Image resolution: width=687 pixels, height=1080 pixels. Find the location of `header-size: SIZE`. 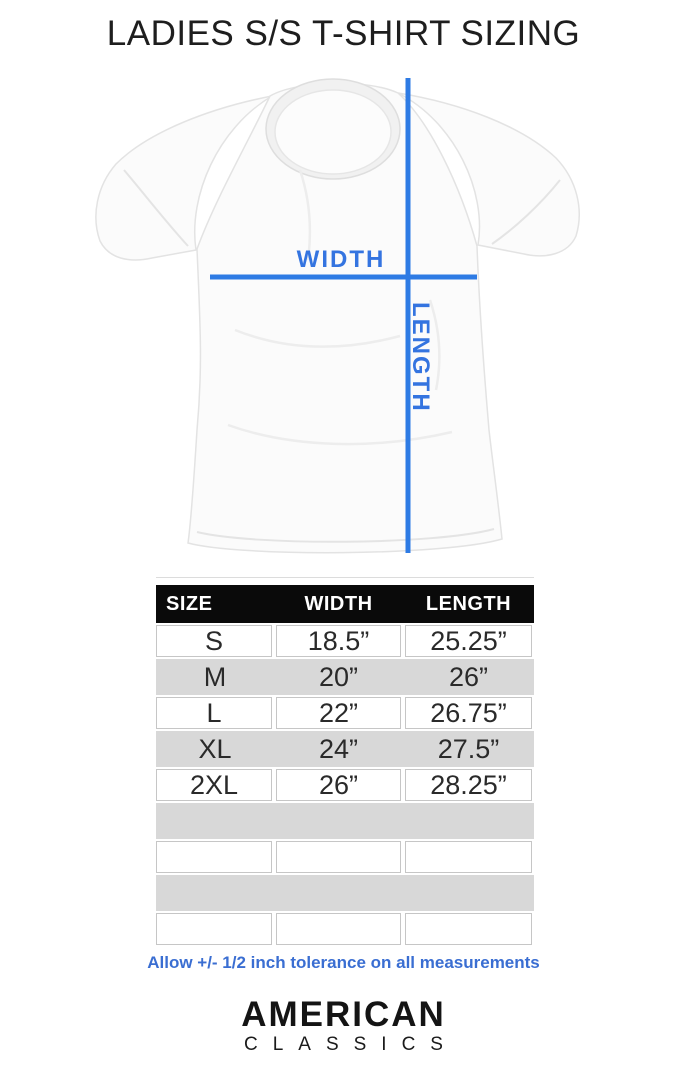

header-size: SIZE is located at coordinates (189, 603).